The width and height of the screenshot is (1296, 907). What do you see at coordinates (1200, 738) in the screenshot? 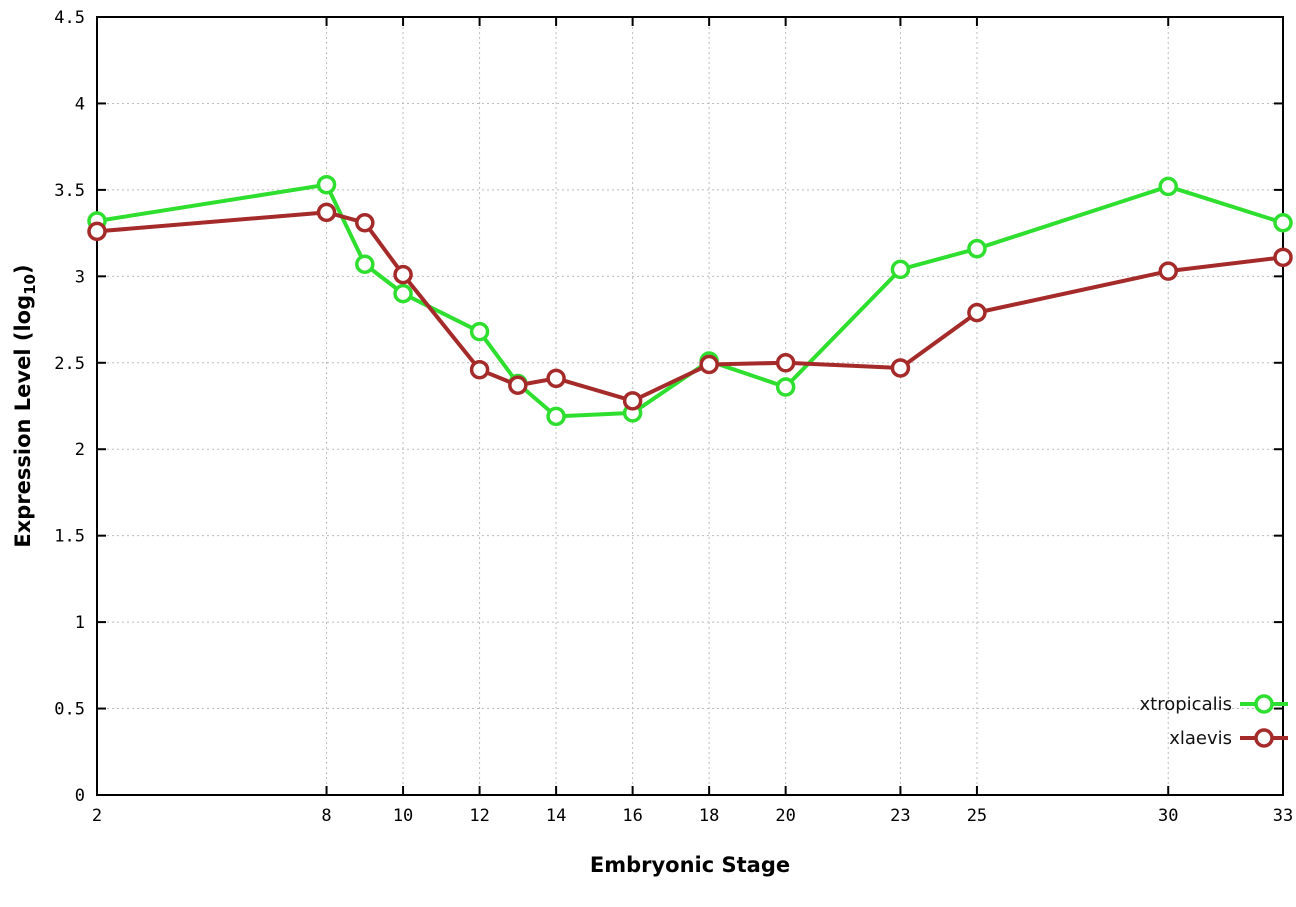
I see `legend-label-xlaevis: xlaevis` at bounding box center [1200, 738].